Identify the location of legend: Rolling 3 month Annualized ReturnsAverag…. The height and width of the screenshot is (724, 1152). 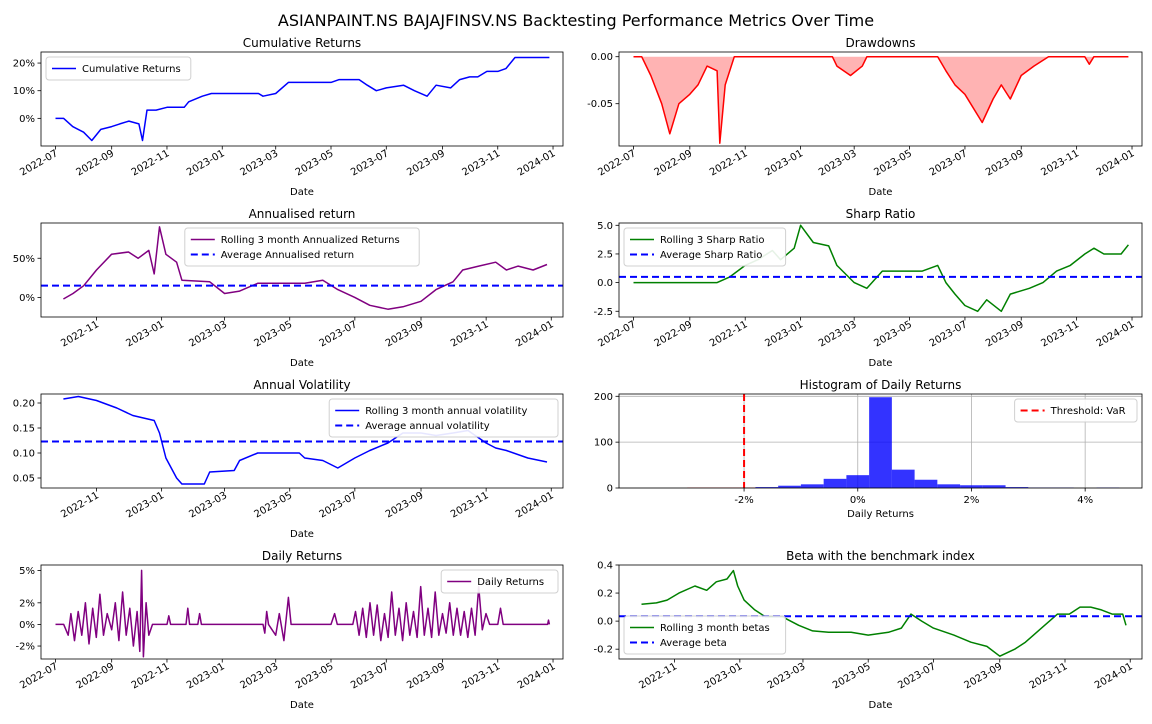
(302, 247).